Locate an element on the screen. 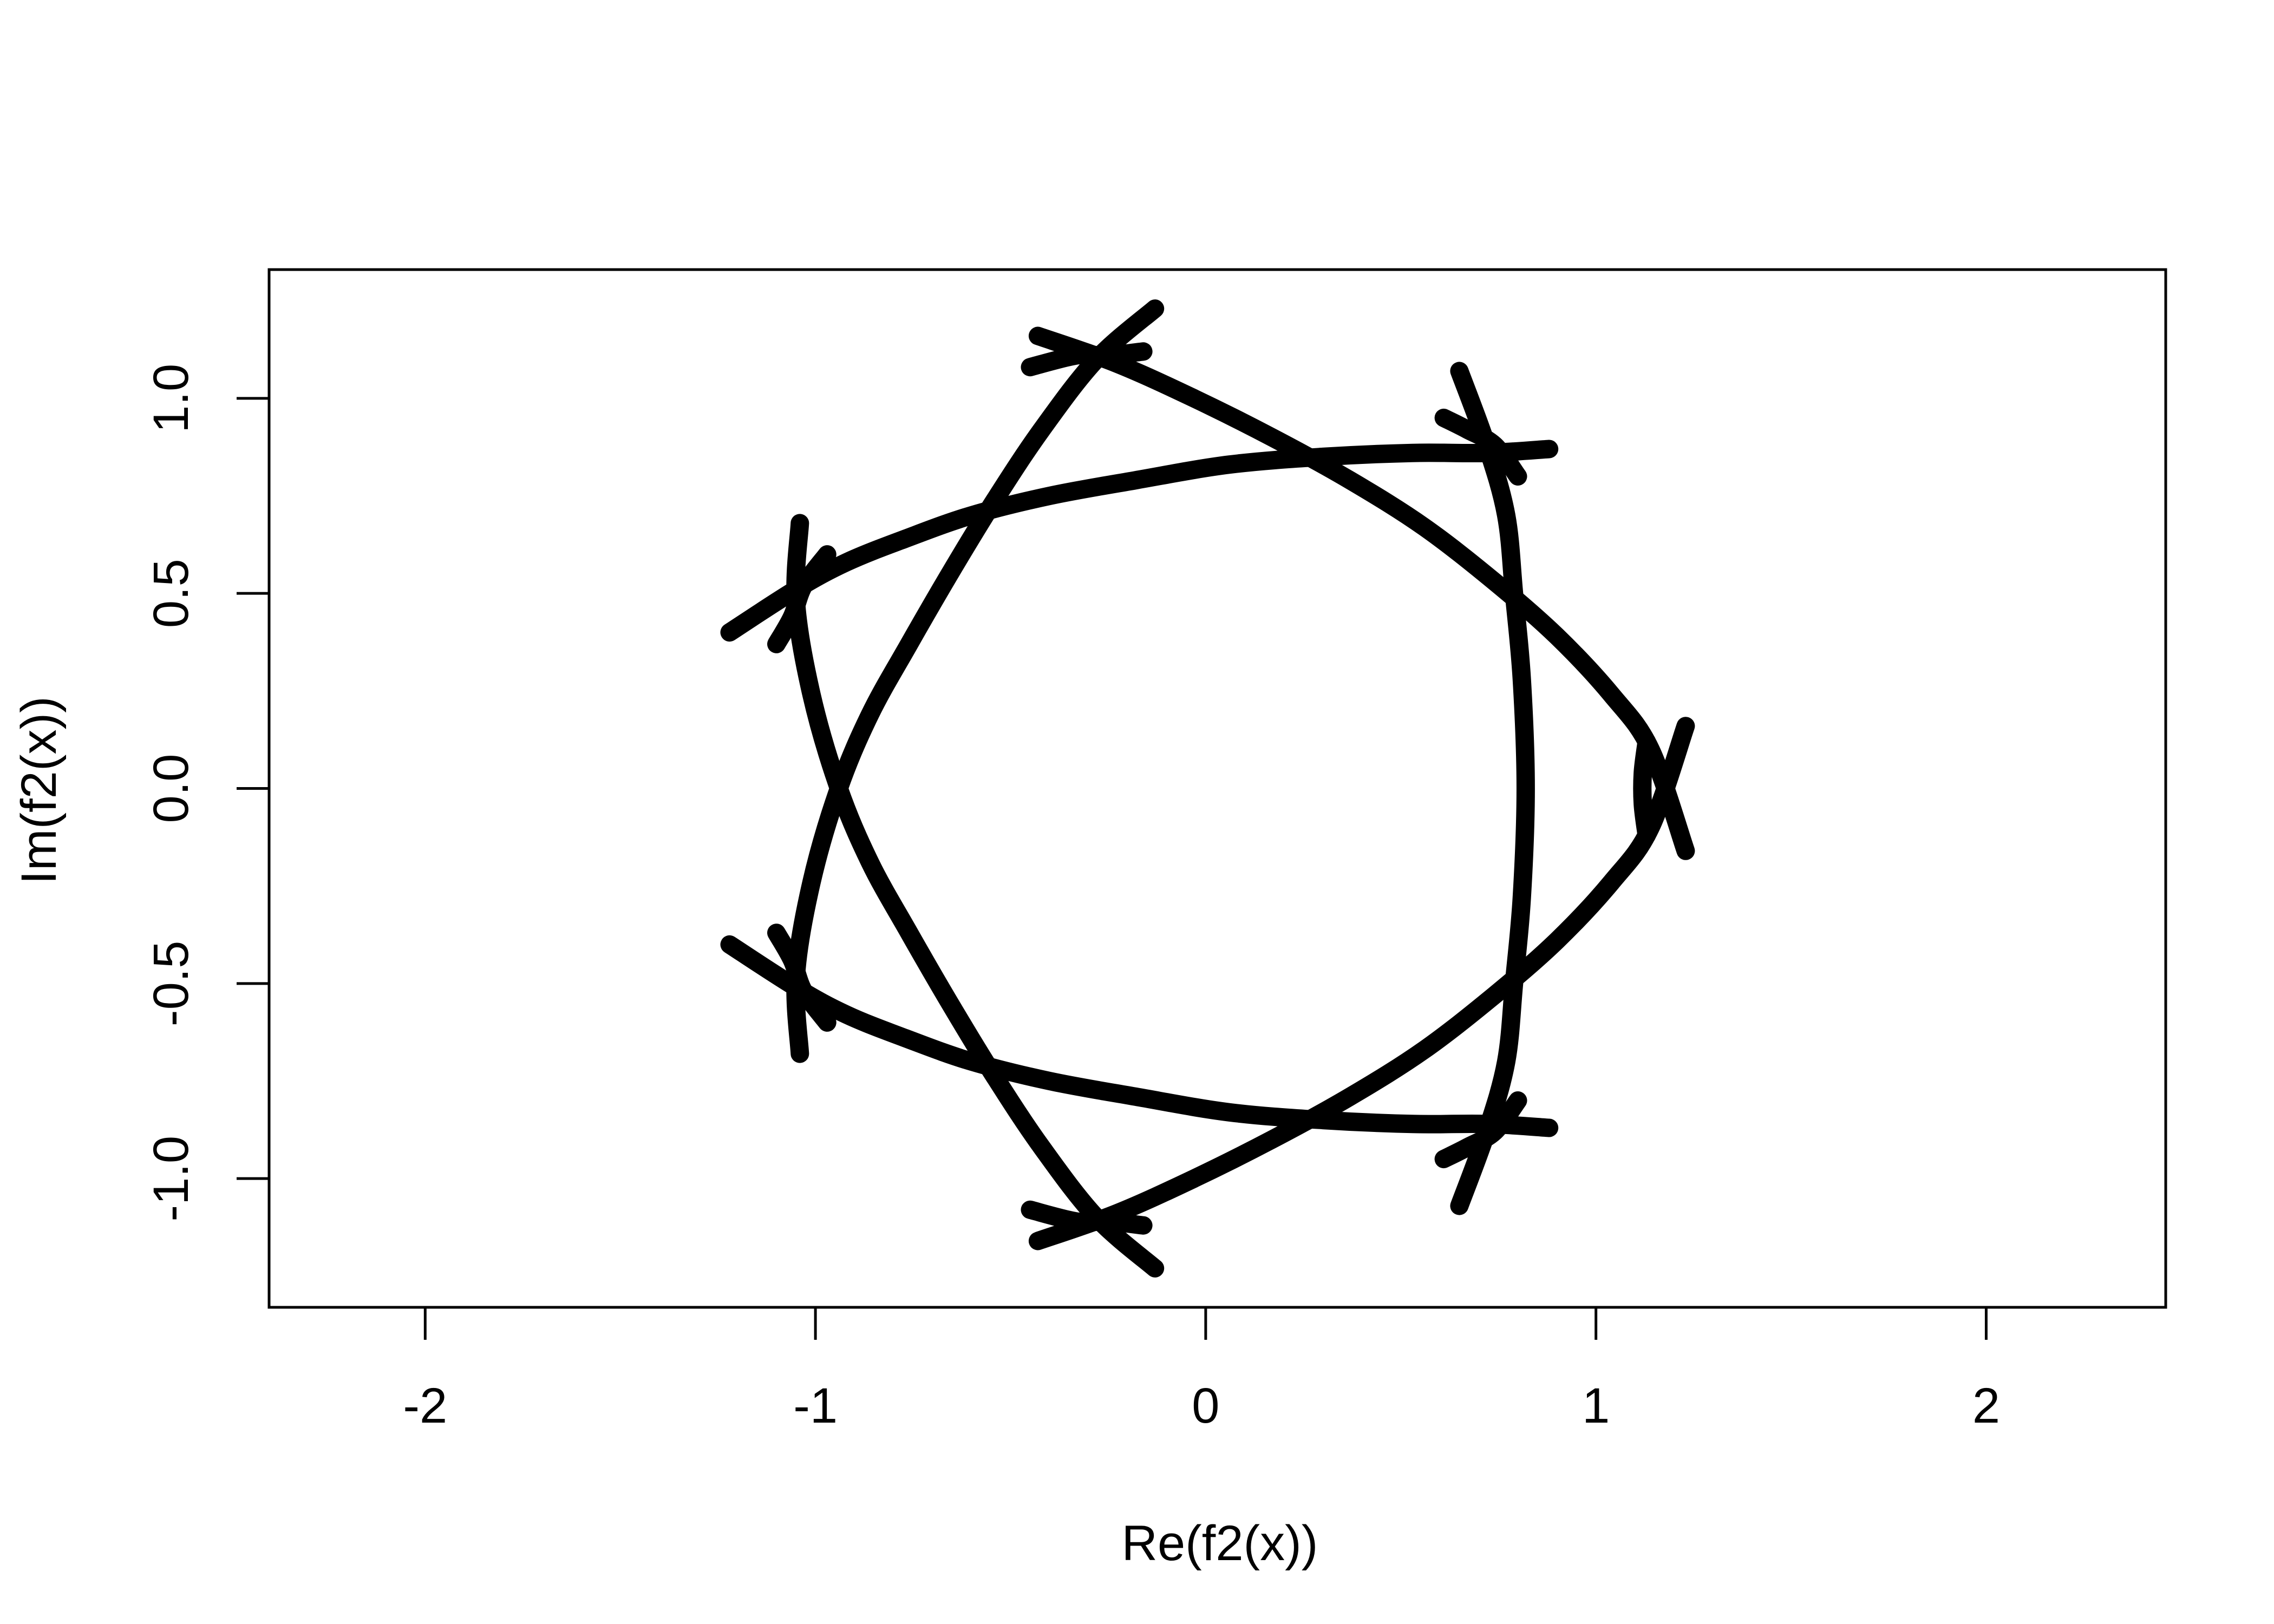 The height and width of the screenshot is (1624, 2274). y-axis: -1.0 -0.5 0.0 0.5 1.0 is located at coordinates (207, 793).